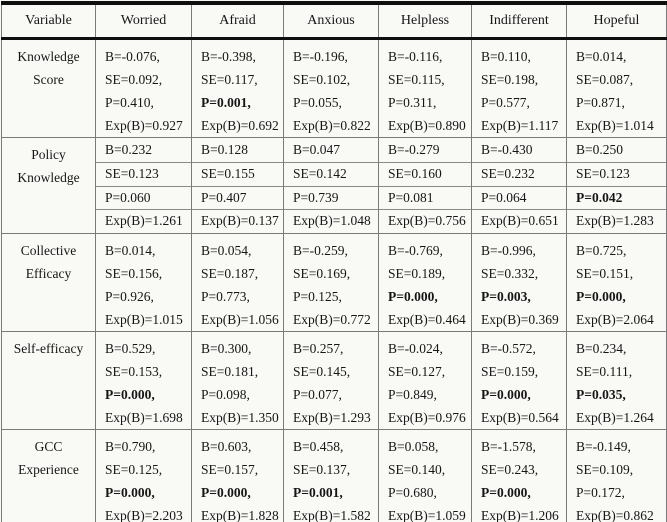 The image size is (667, 522). What do you see at coordinates (224, 149) in the screenshot?
I see `stat-line: B=0.128` at bounding box center [224, 149].